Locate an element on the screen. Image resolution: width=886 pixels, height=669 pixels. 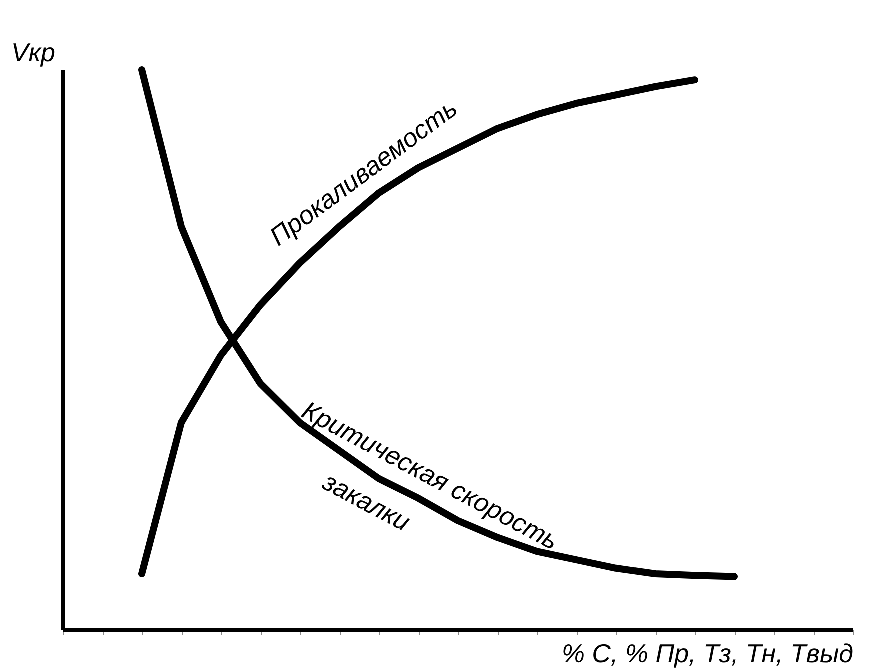
x-axis-title: % C, % Пр, Tз, Tн, Tвыд is located at coordinates (708, 653).